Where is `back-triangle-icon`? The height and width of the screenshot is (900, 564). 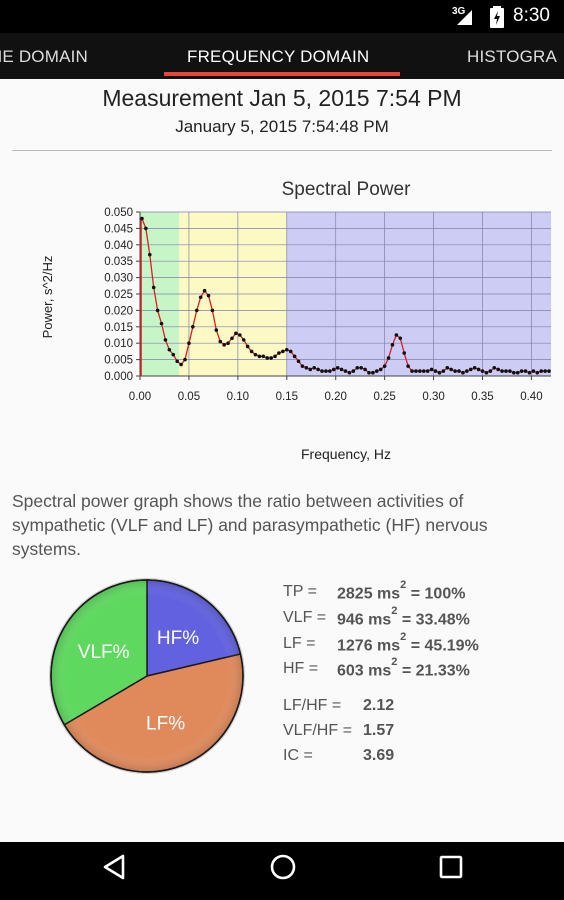
back-triangle-icon is located at coordinates (115, 867).